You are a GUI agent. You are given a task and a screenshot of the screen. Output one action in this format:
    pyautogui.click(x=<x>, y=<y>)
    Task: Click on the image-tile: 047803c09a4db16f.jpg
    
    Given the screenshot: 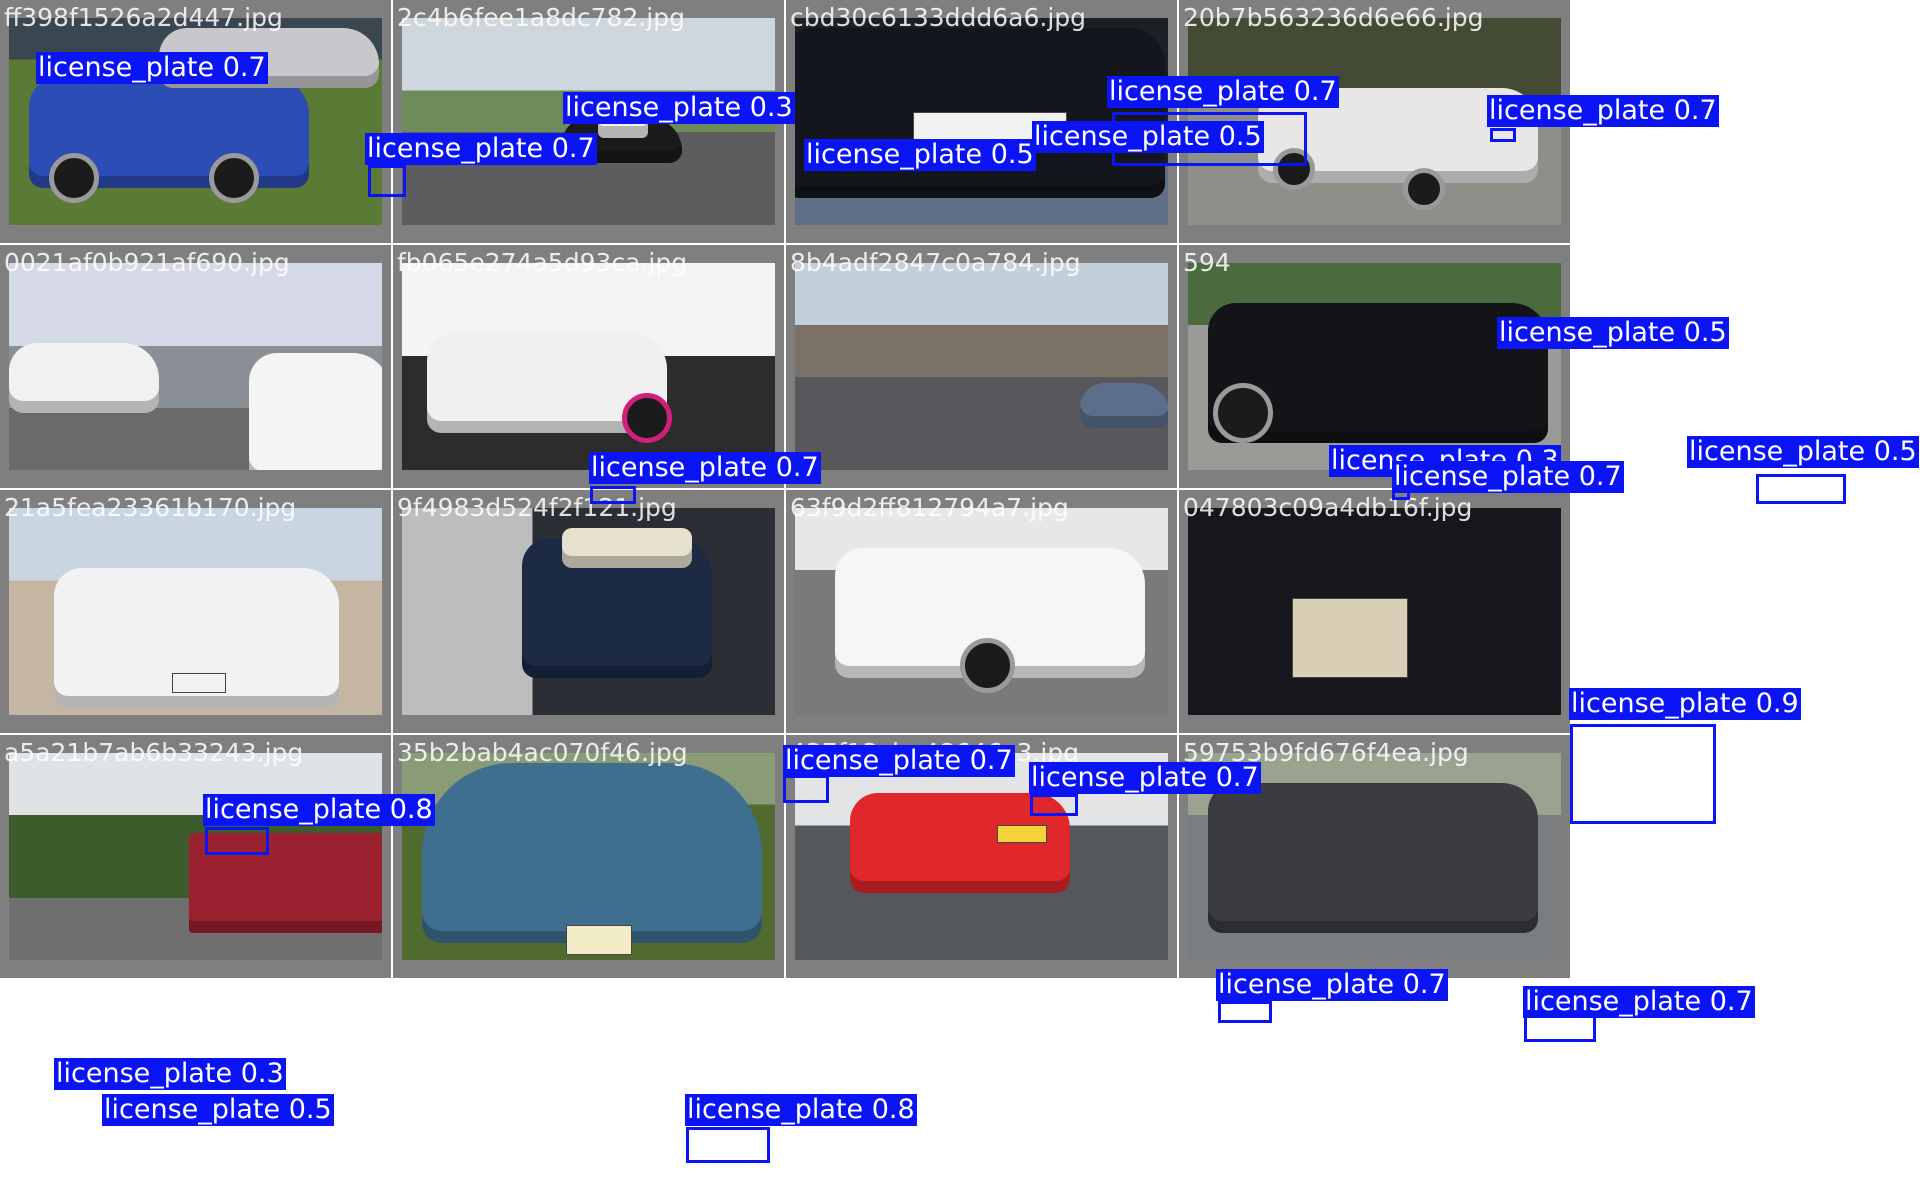 What is the action you would take?
    pyautogui.click(x=1374, y=611)
    